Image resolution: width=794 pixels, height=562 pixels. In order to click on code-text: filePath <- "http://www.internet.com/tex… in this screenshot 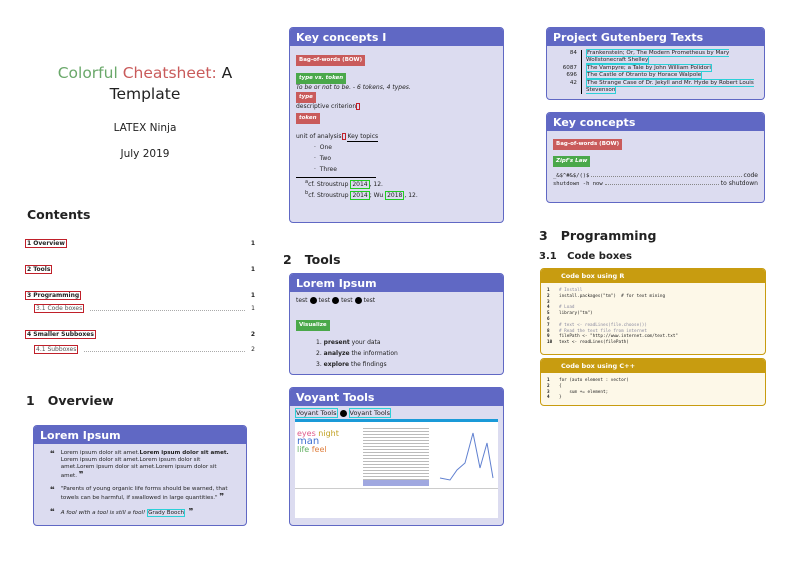, I will do `click(618, 337)`.